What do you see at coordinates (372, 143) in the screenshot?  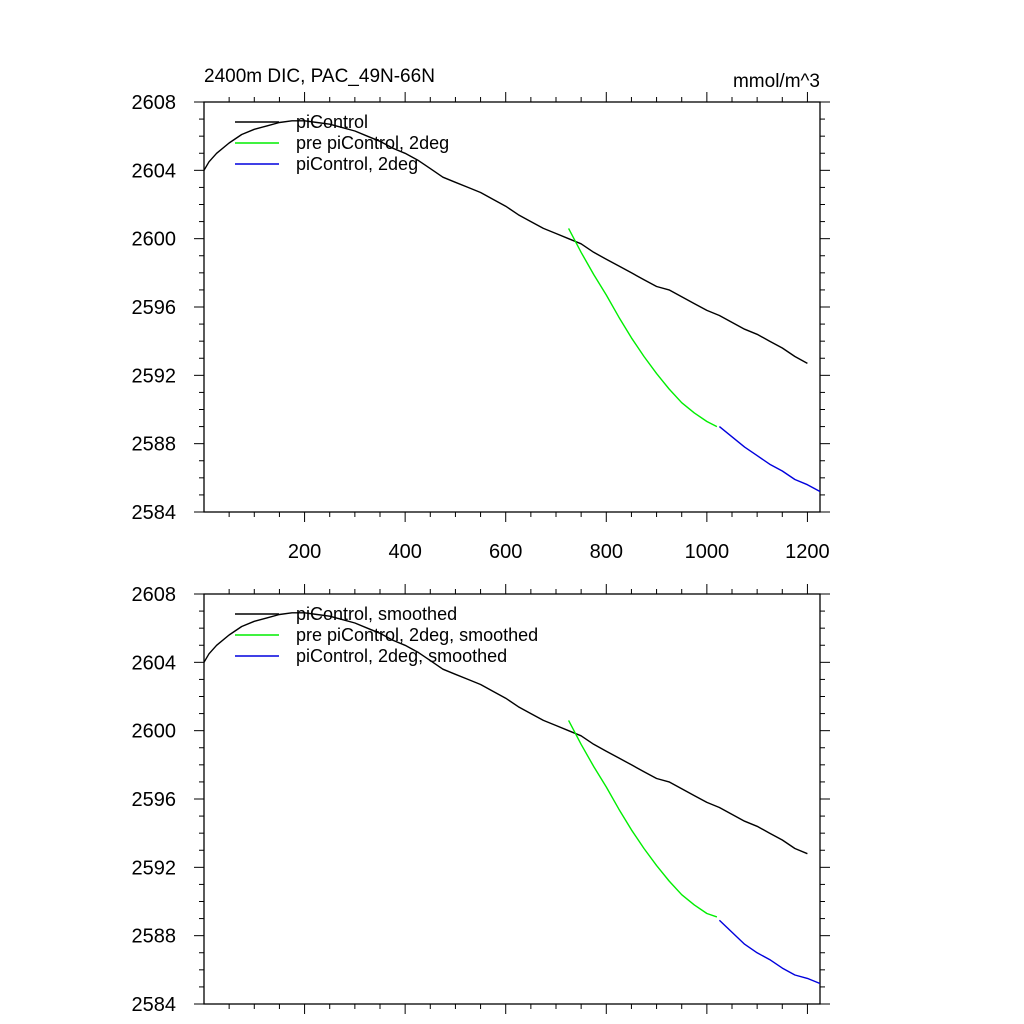 I see `legend-label: pre piControl, 2deg` at bounding box center [372, 143].